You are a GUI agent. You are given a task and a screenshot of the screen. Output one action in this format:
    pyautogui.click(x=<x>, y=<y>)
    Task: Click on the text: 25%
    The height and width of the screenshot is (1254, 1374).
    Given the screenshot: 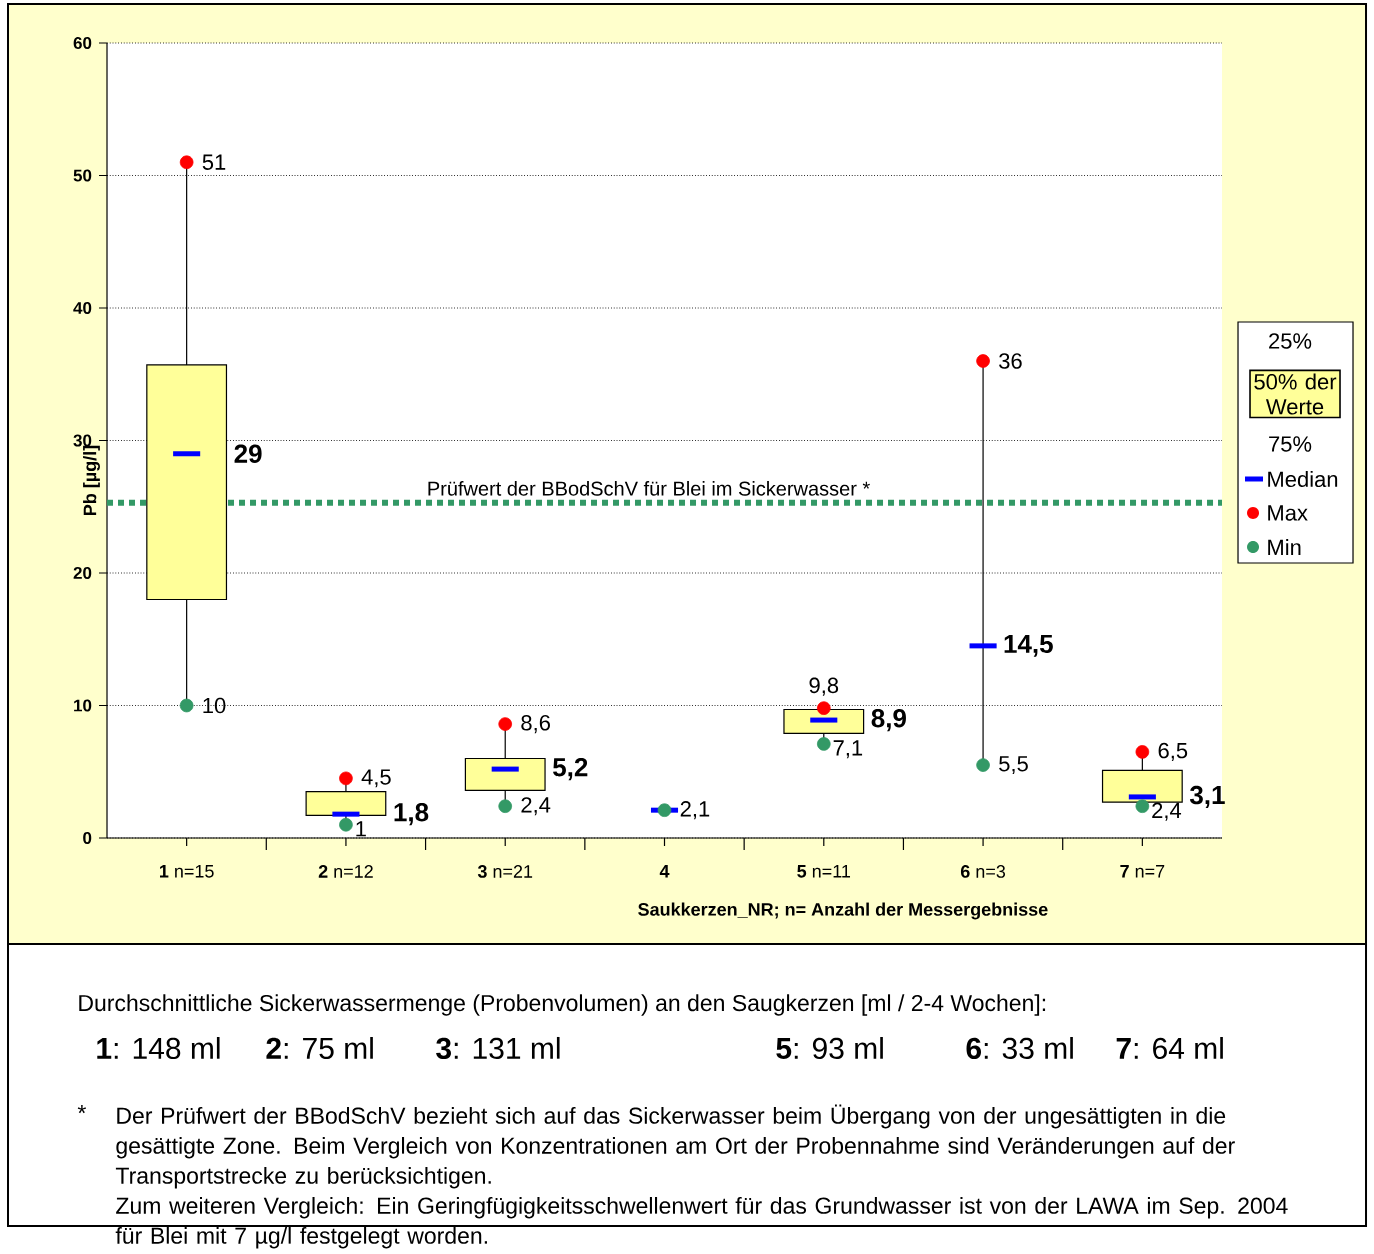 What is the action you would take?
    pyautogui.click(x=1290, y=341)
    